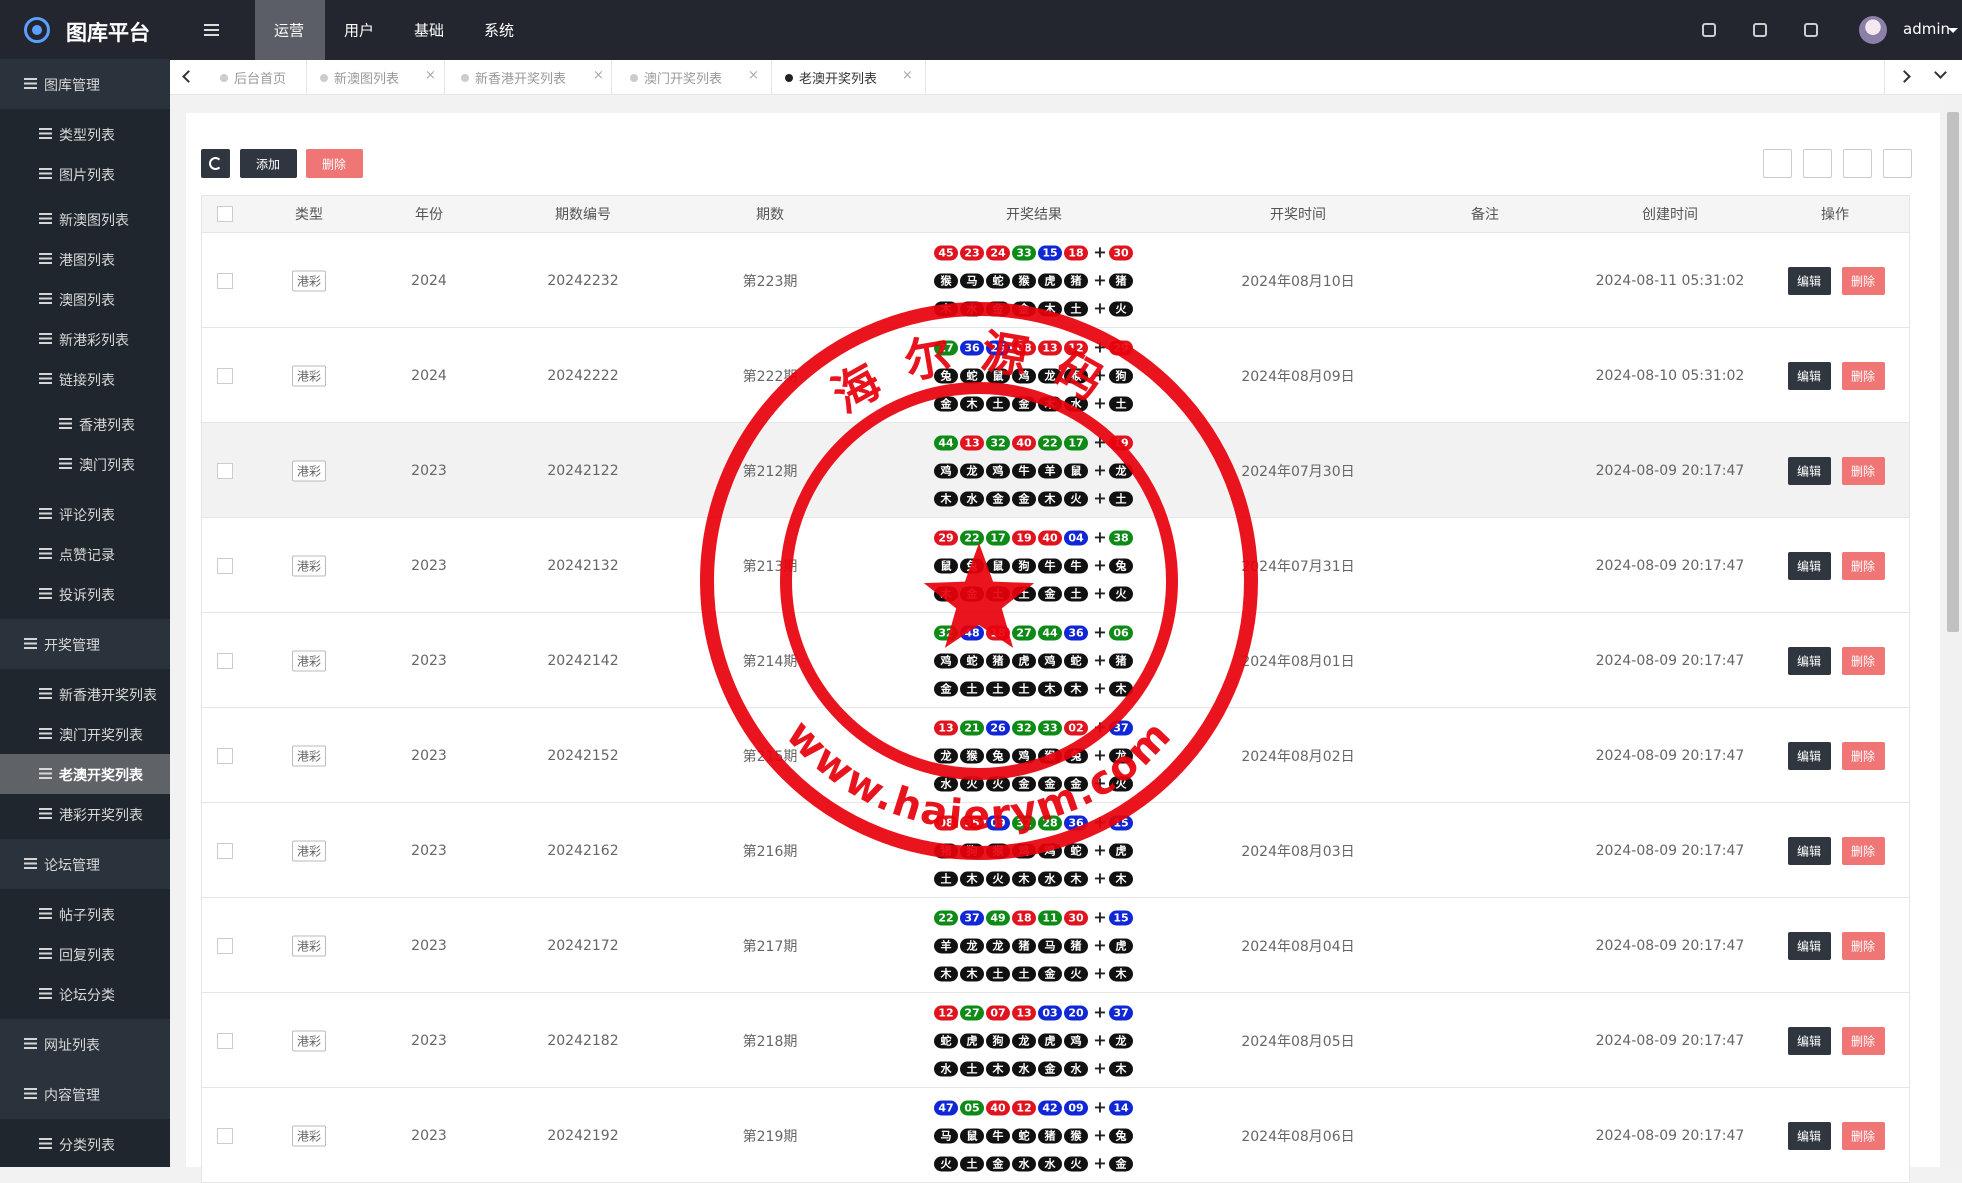 This screenshot has height=1183, width=1962. I want to click on menu-item: 网址列表, so click(72, 1045).